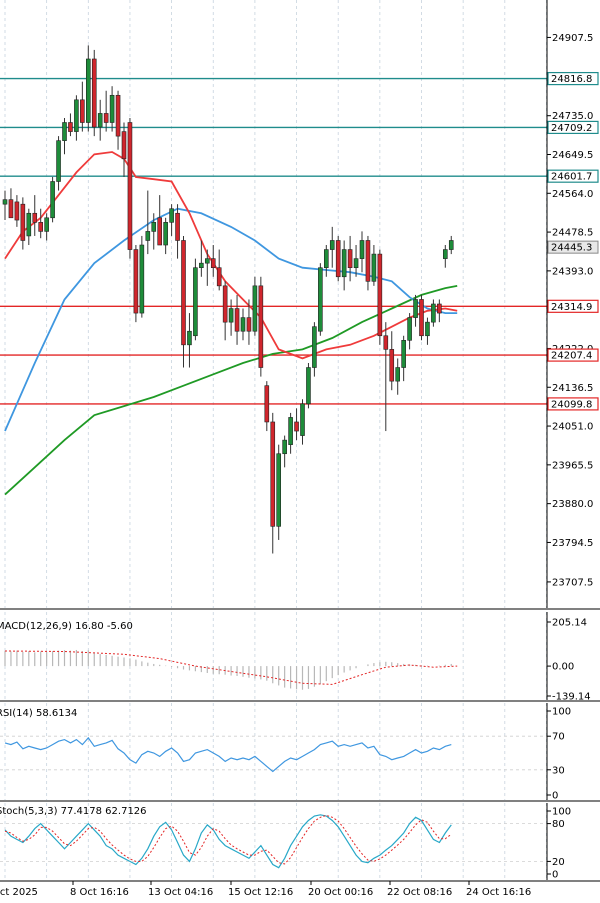 This screenshot has height=903, width=600. Describe the element at coordinates (498, 892) in the screenshot. I see `time-tick-label: 24 Oct 16:16` at that location.